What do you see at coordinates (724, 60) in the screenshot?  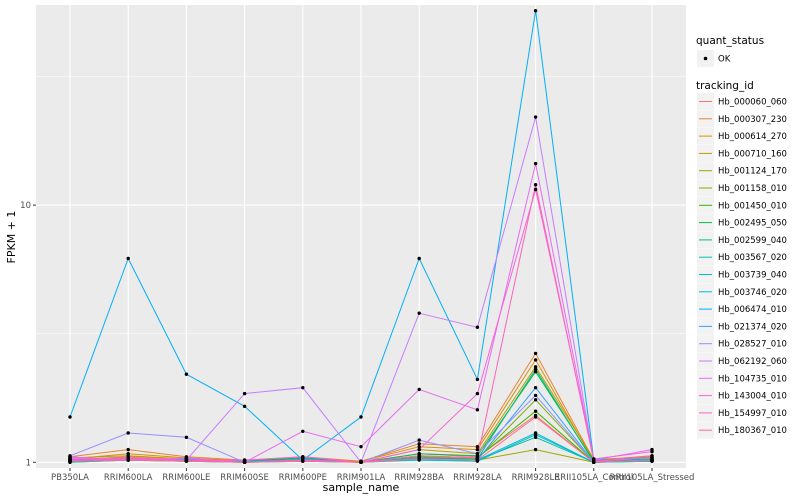 I see `legend-quant-status-label: OK` at bounding box center [724, 60].